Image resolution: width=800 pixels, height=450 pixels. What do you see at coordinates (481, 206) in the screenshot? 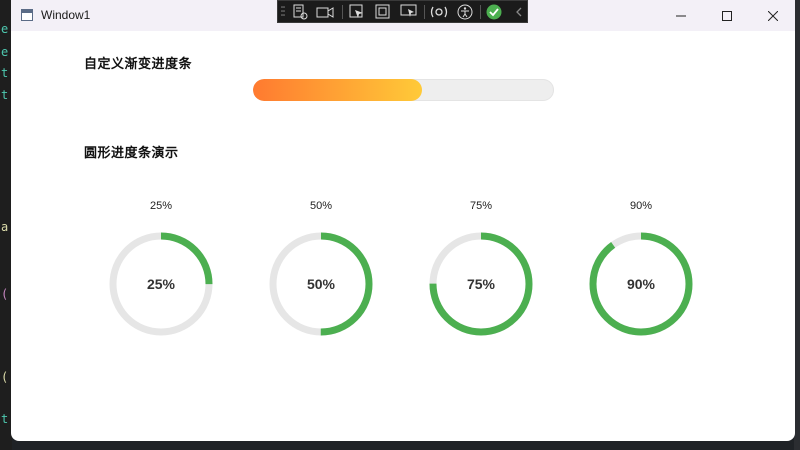
I see `ring-top-label: 75%` at bounding box center [481, 206].